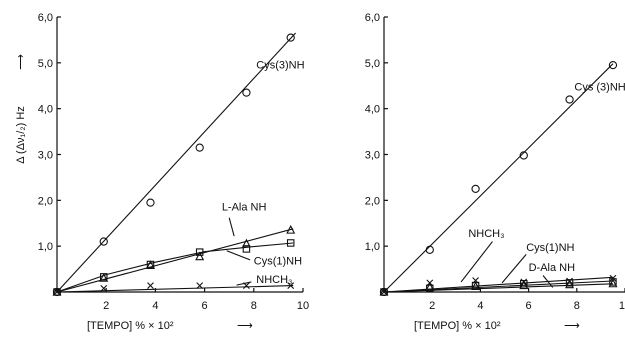  Describe the element at coordinates (599, 87) in the screenshot. I see `series-label: Cys (3)NH` at that location.